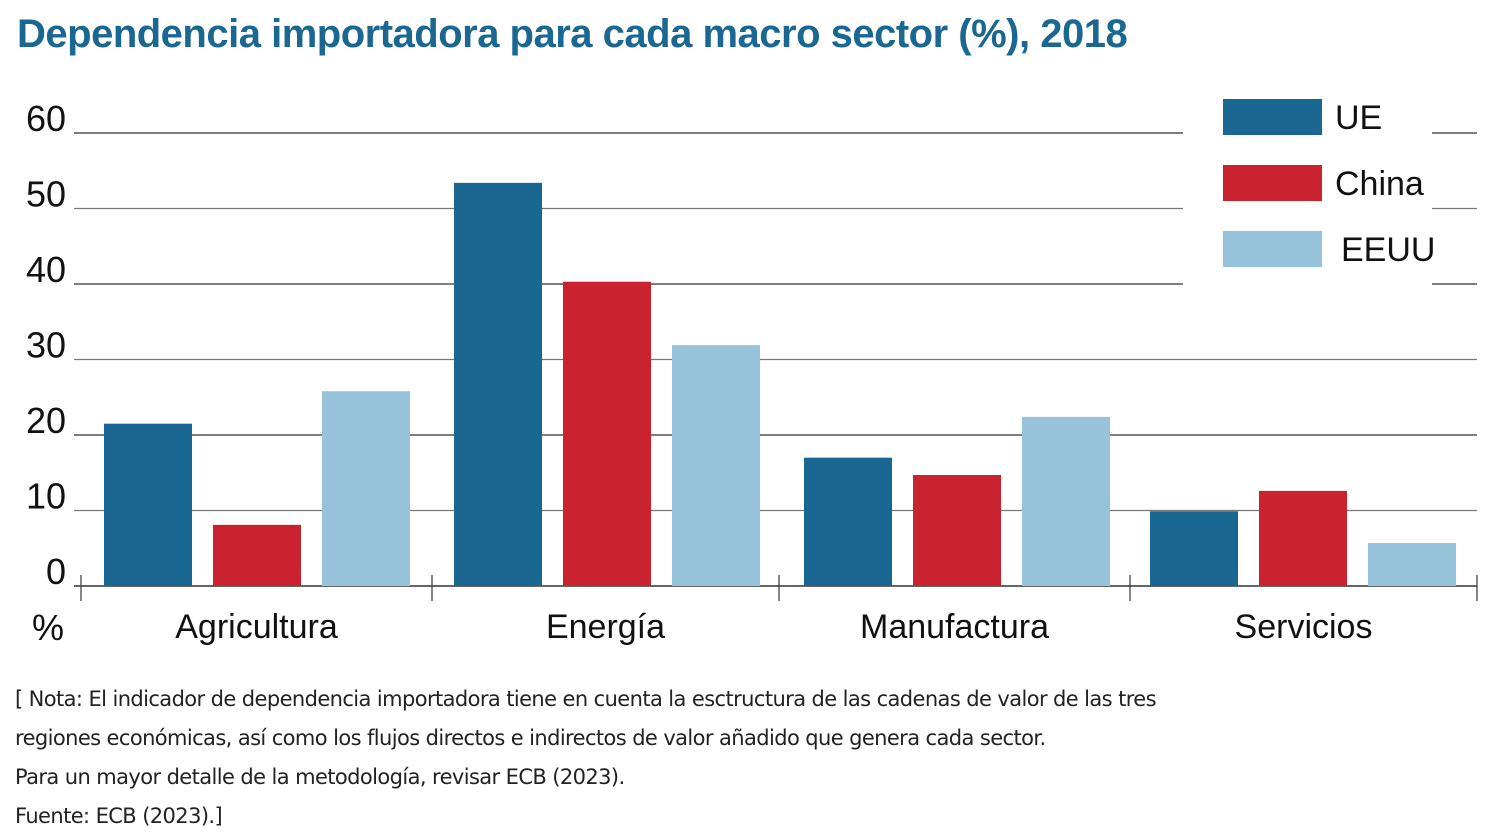 The width and height of the screenshot is (1487, 836). I want to click on y-tick-label: 60, so click(46, 118).